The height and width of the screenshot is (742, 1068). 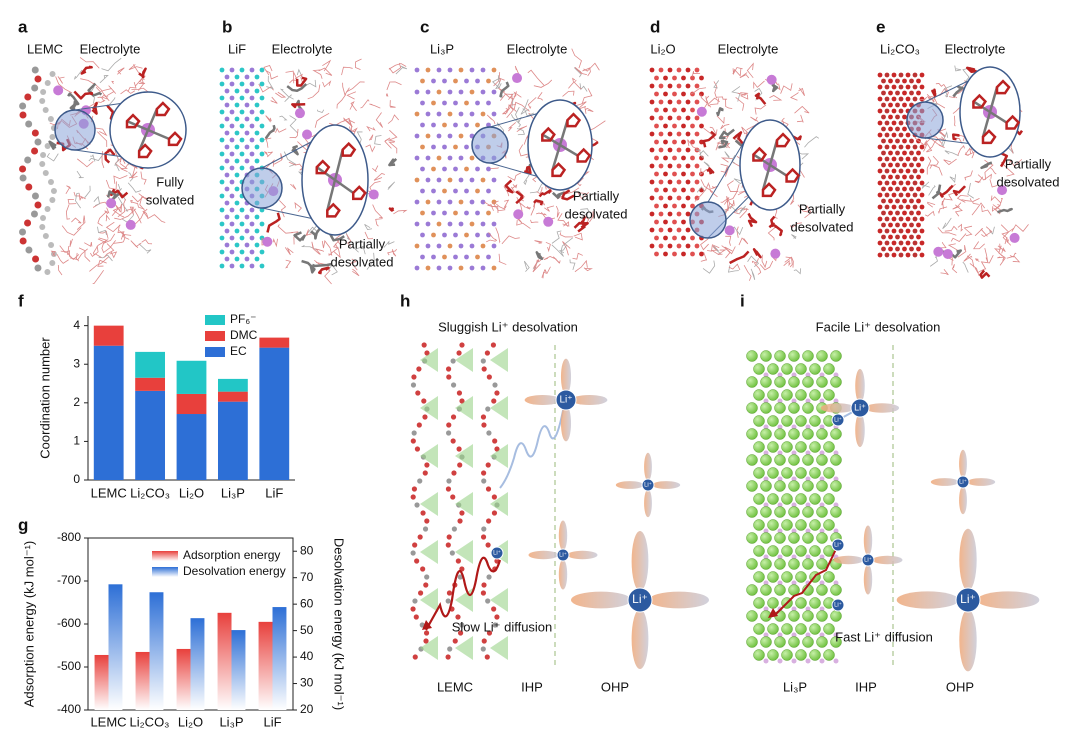 I want to click on bar, so click(x=224, y=661).